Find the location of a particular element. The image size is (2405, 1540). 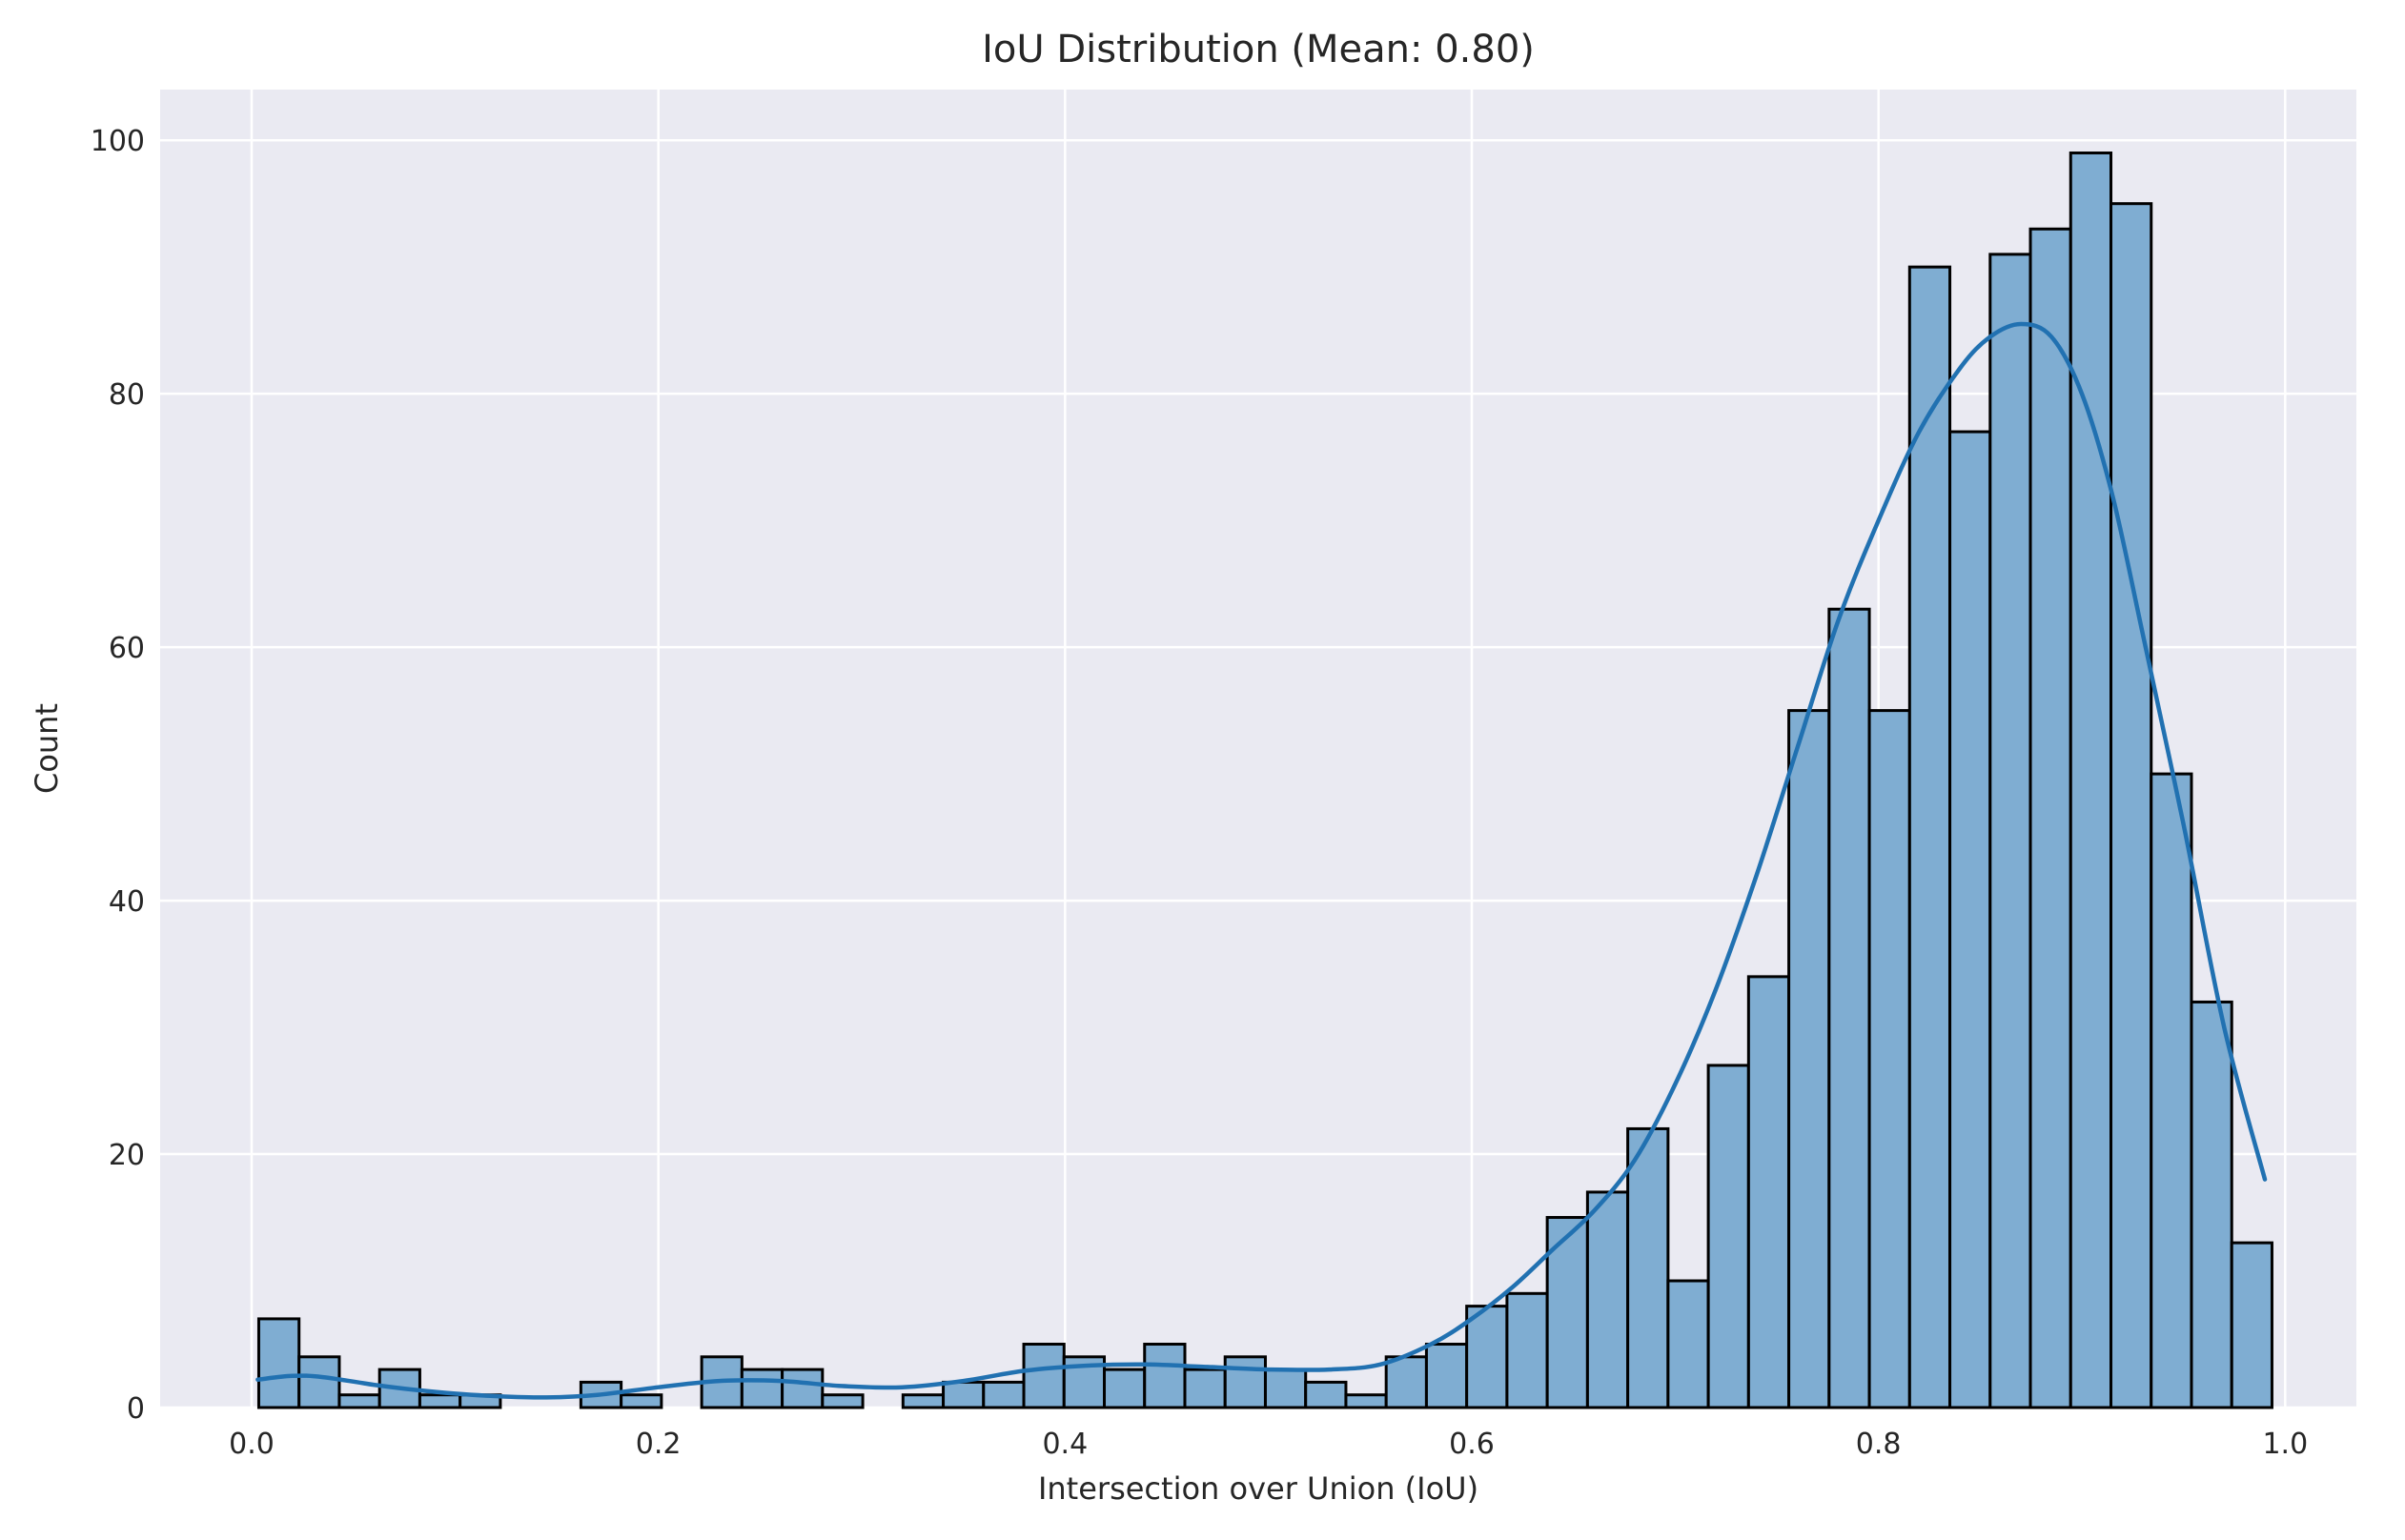

y-tick-label-2: 40 is located at coordinates (127, 902).